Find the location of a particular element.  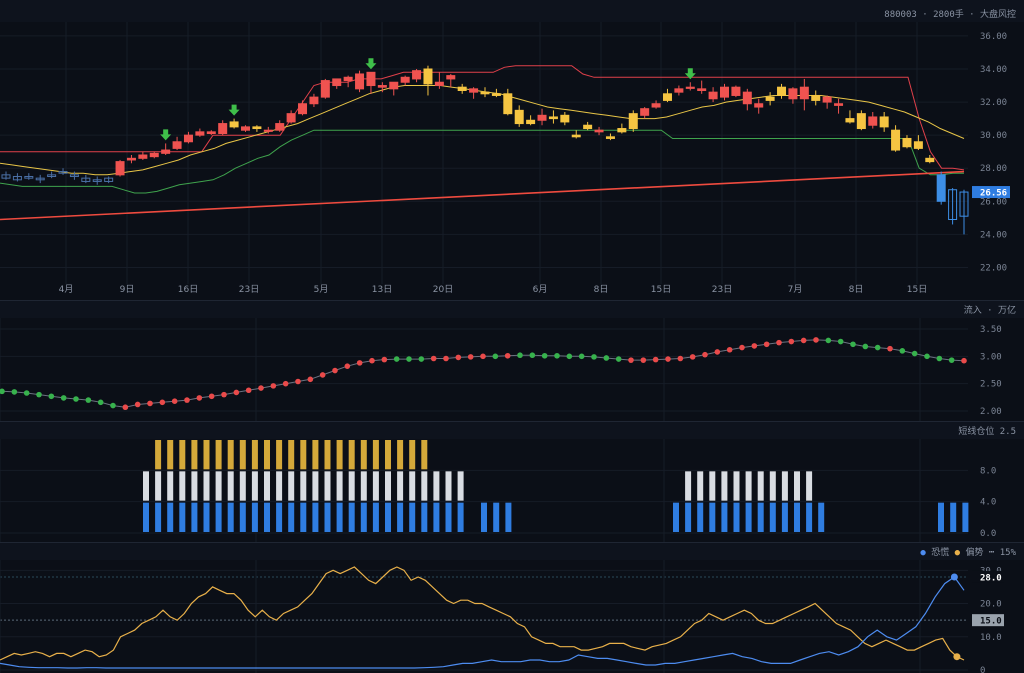

x-tick-label: 9日 is located at coordinates (127, 289).